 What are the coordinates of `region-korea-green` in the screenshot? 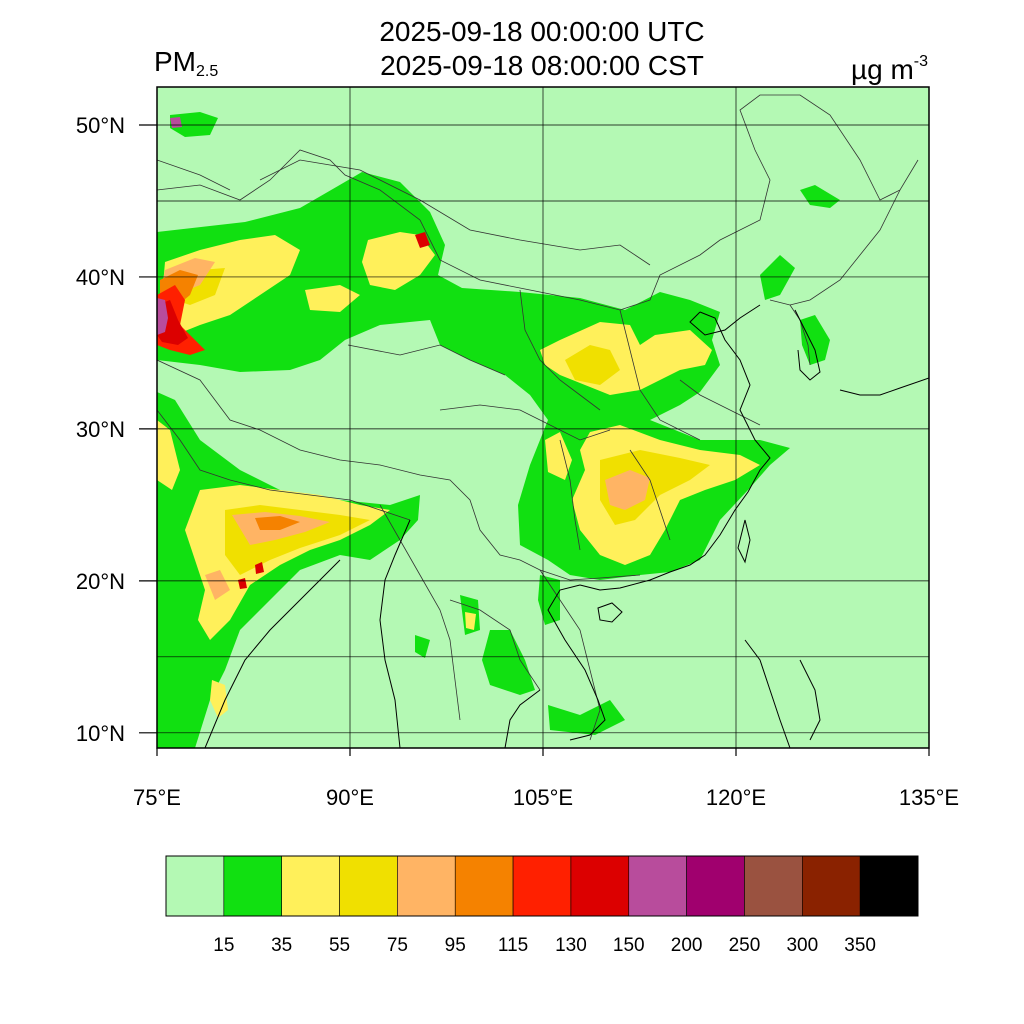 It's located at (815, 340).